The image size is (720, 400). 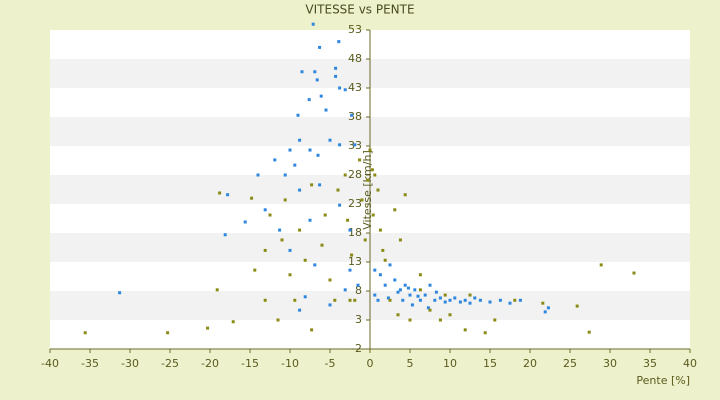 I want to click on y-tick-label: 8, so click(x=358, y=290).